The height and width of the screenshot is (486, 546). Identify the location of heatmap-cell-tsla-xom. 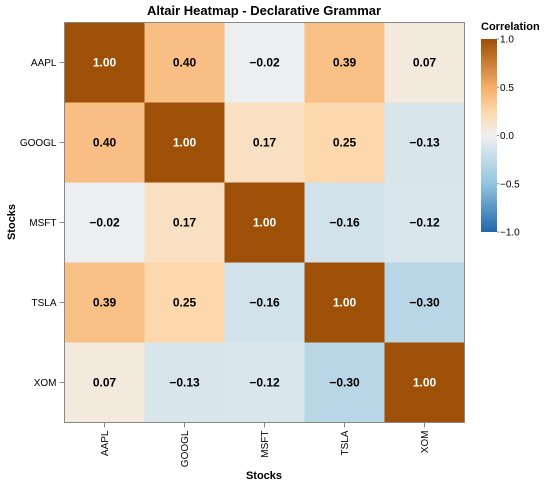
(424, 302).